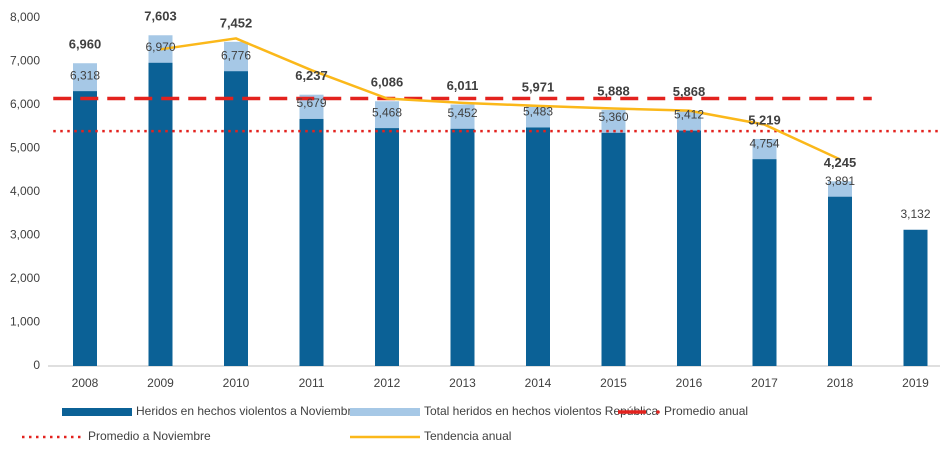 This screenshot has width=940, height=453. Describe the element at coordinates (613, 90) in the screenshot. I see `value-label: 5,888` at that location.